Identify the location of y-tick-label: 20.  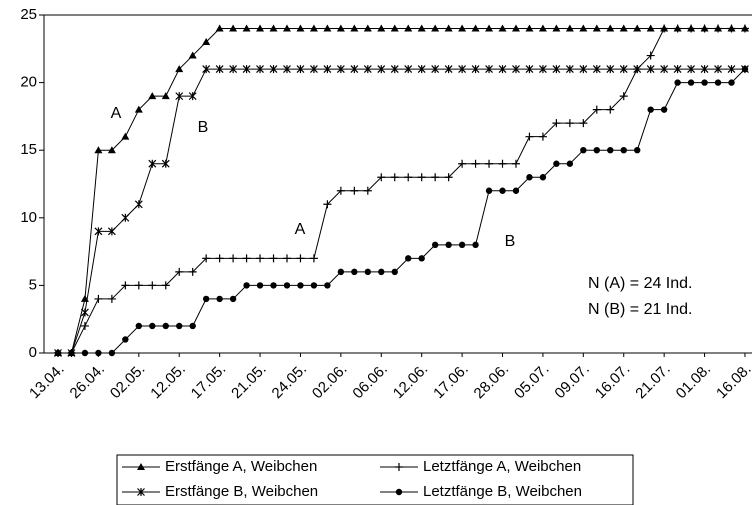
(28, 82).